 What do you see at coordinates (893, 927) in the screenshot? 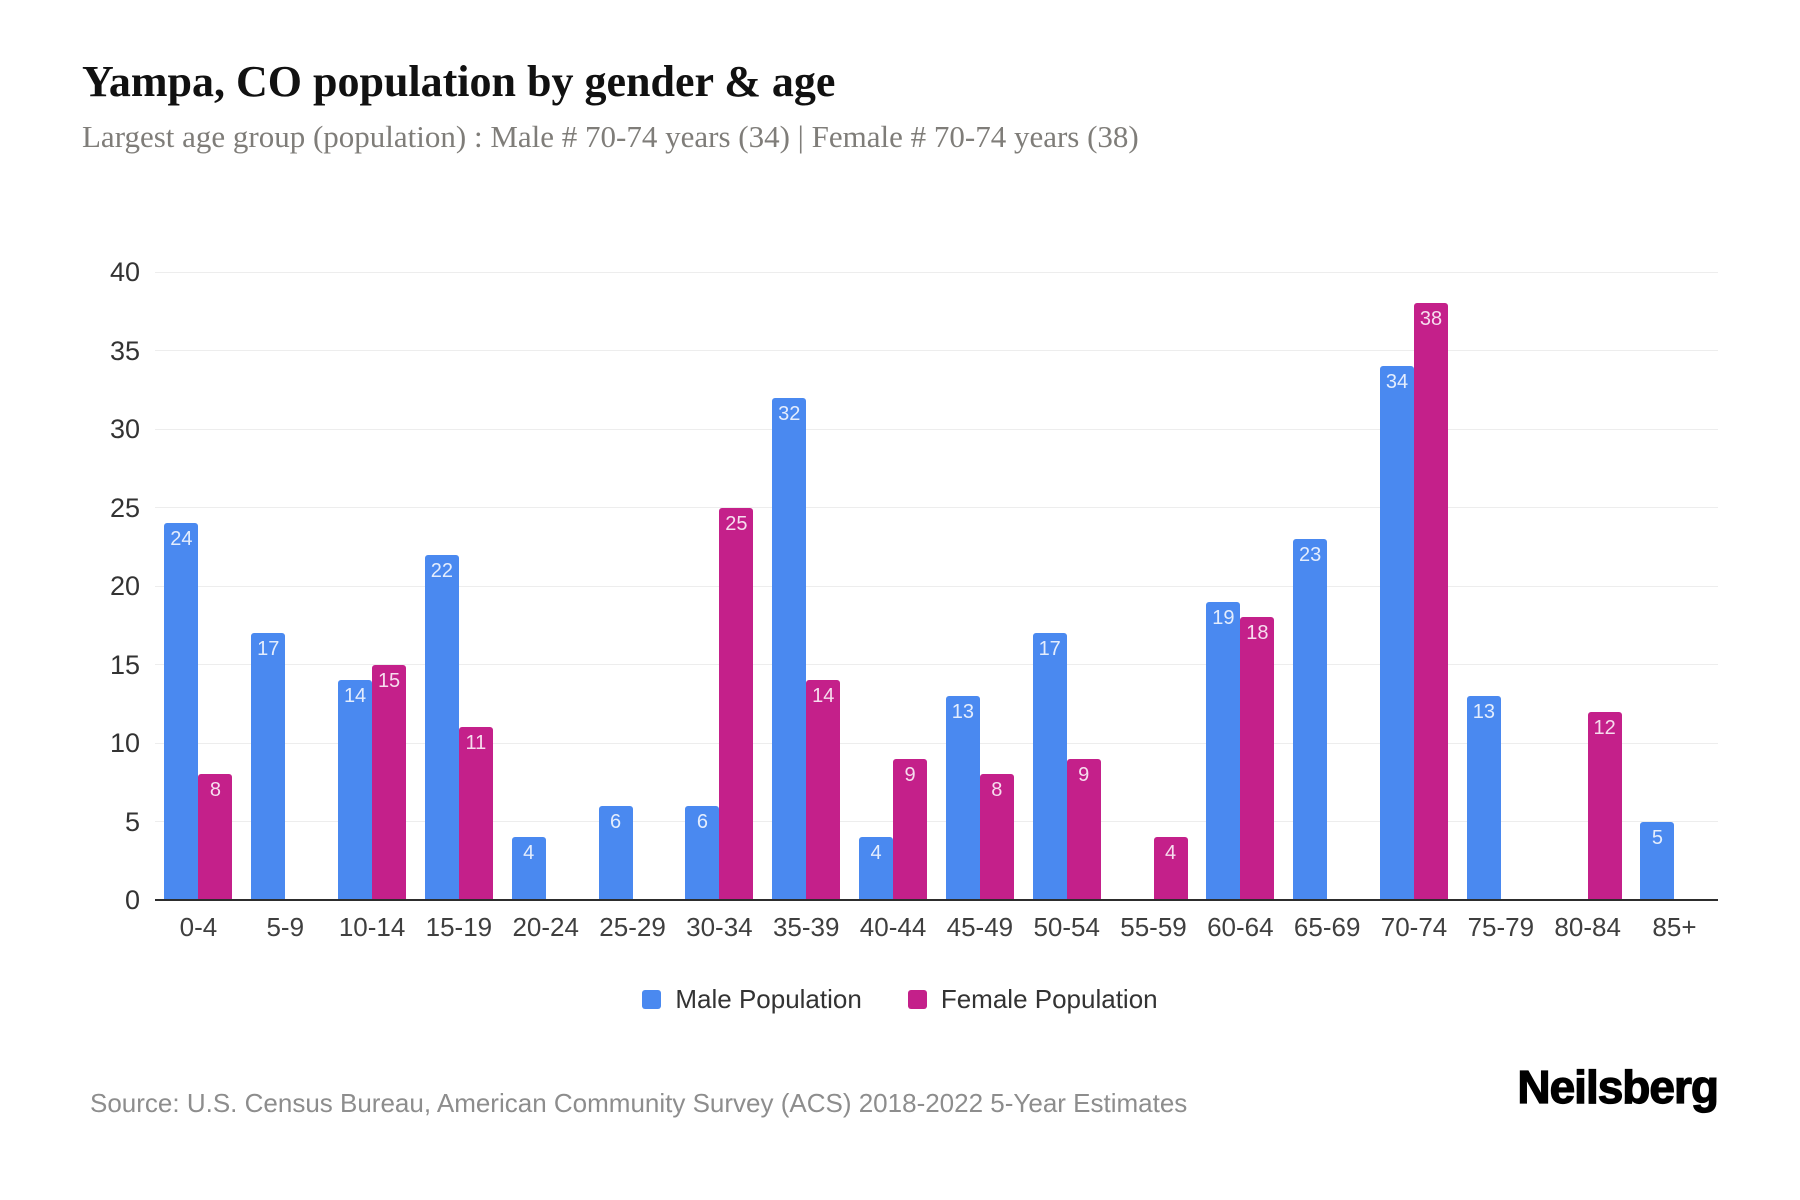
I see `x-axis-label: 40-44` at bounding box center [893, 927].